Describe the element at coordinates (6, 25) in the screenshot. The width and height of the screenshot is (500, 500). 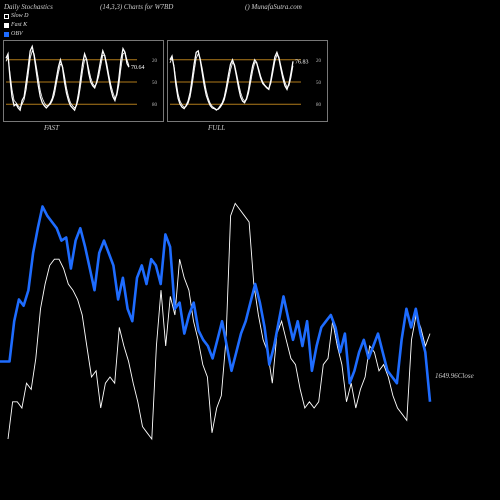
I see `legend-swatch-fast-k` at that location.